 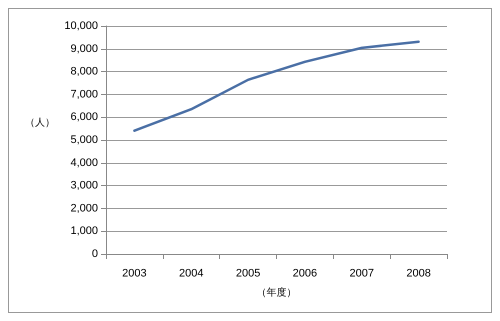 I want to click on x-axis-title: （年度）, so click(x=276, y=292).